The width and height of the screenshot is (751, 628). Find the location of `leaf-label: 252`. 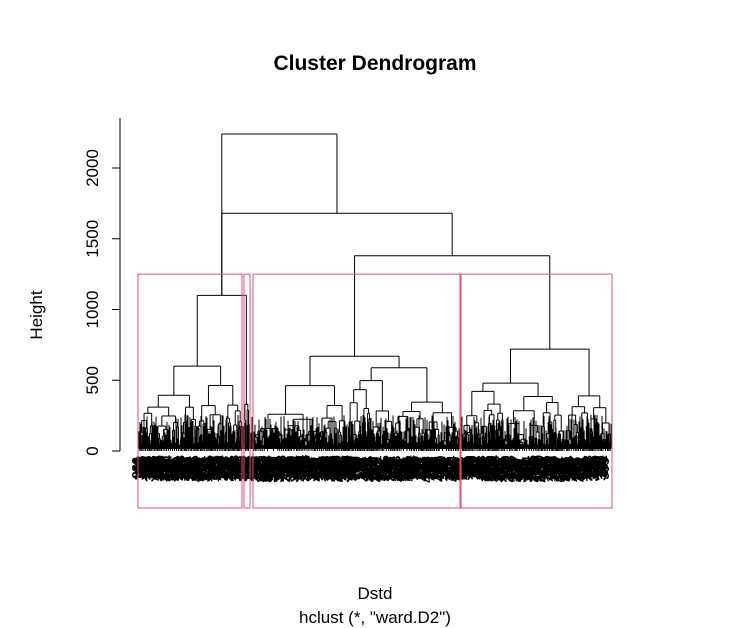

leaf-label: 252 is located at coordinates (386, 469).